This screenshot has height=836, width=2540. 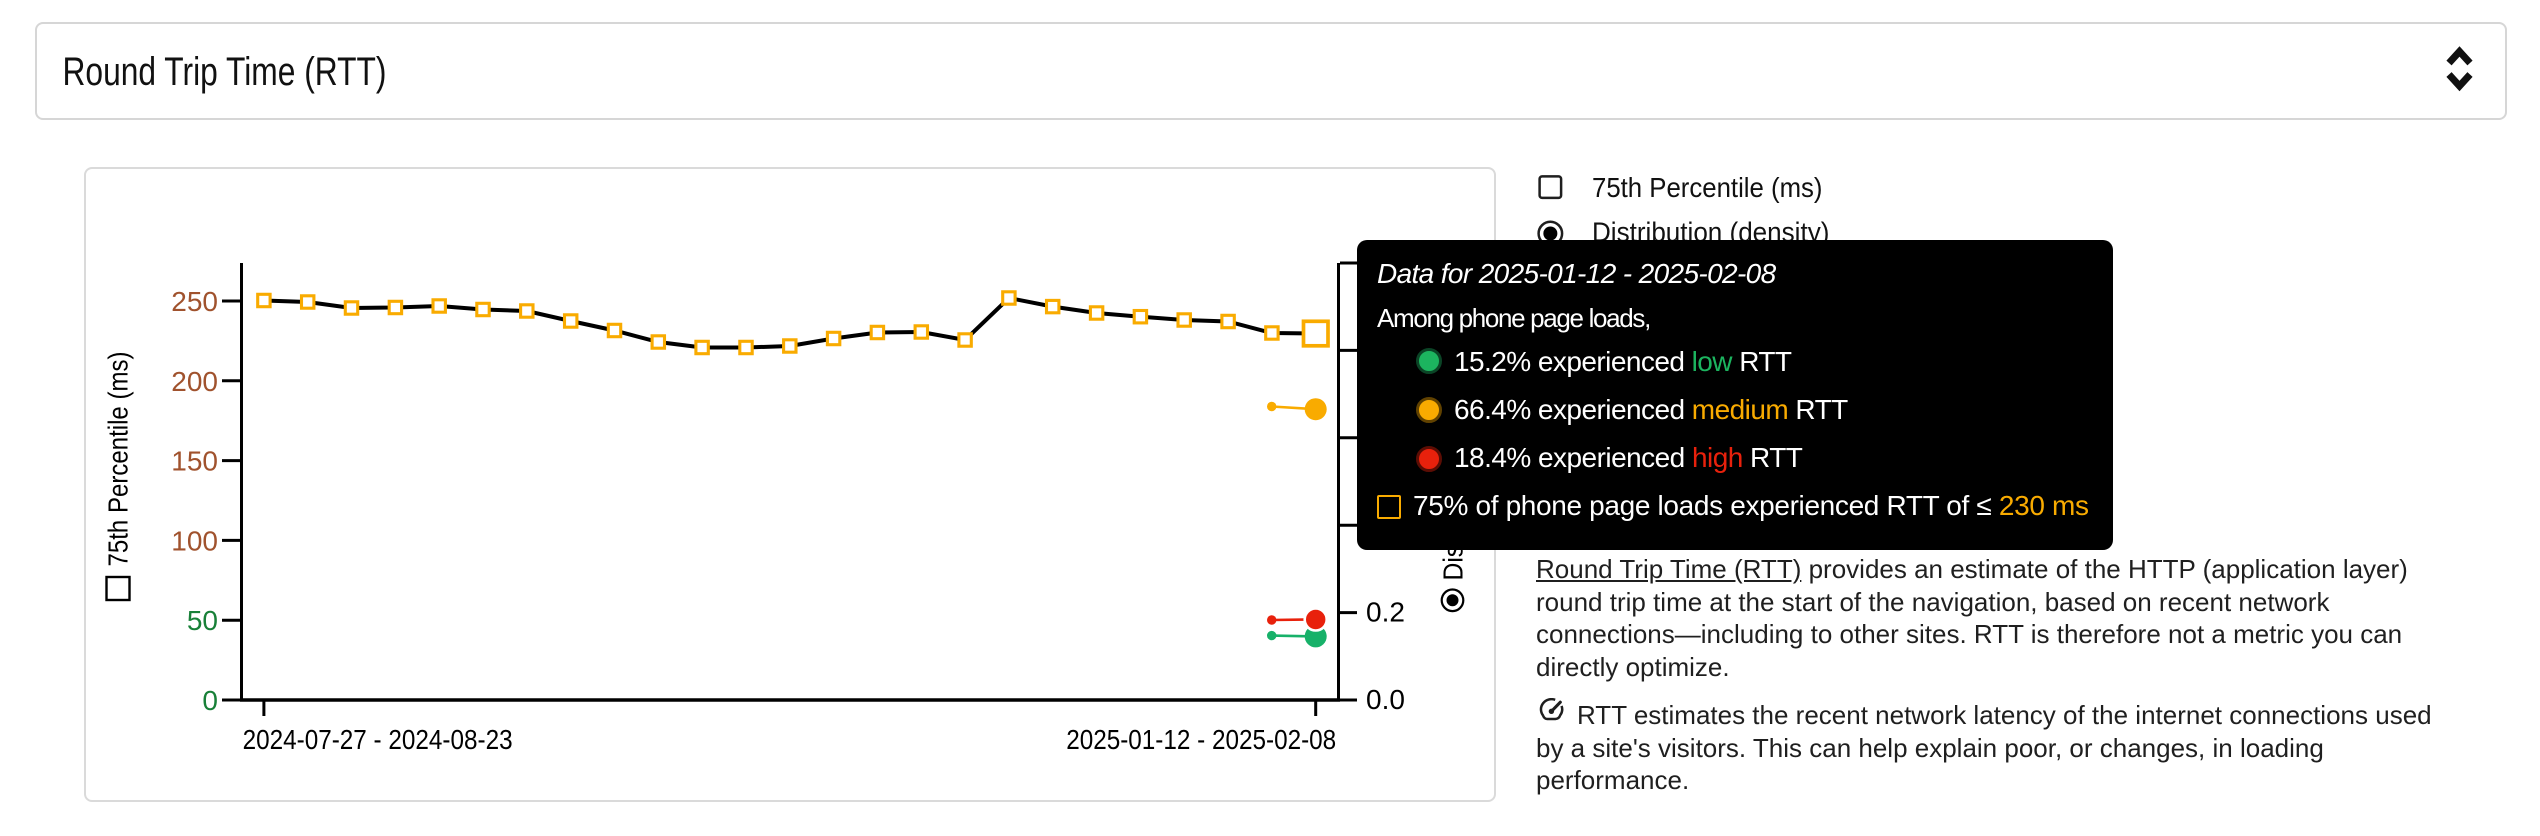 I want to click on svg-text: 0, so click(x=210, y=700).